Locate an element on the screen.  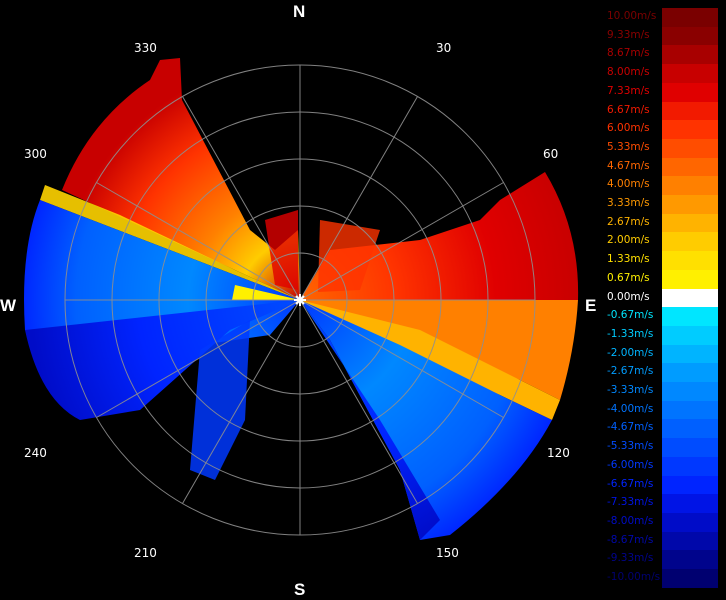
bearing-label: 150 is located at coordinates (447, 553).